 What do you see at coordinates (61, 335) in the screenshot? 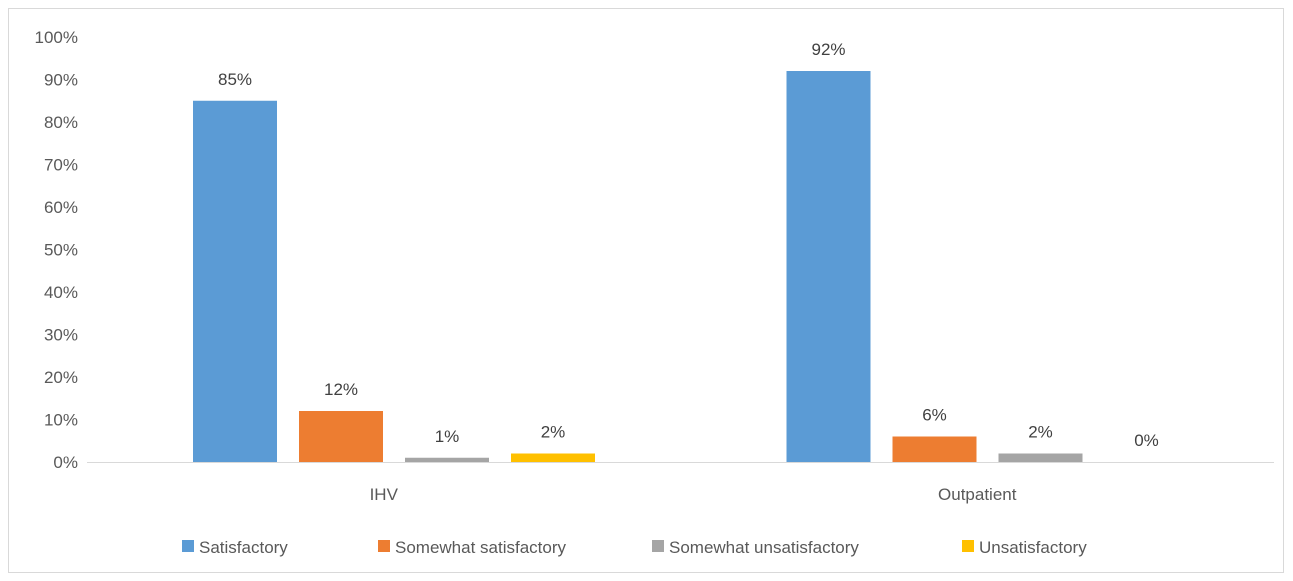
I see `y-tick-label: 30%` at bounding box center [61, 335].